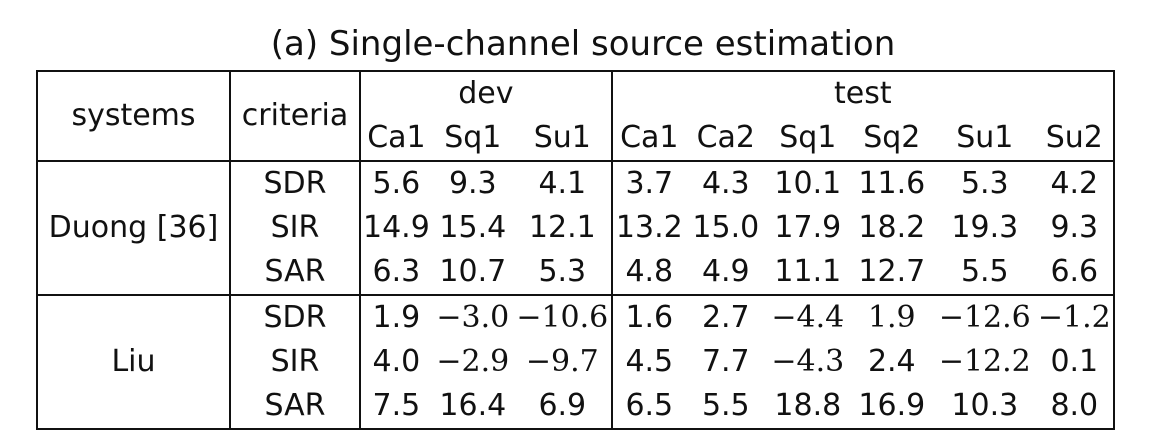  Describe the element at coordinates (648, 139) in the screenshot. I see `header-test-col: Ca1` at that location.